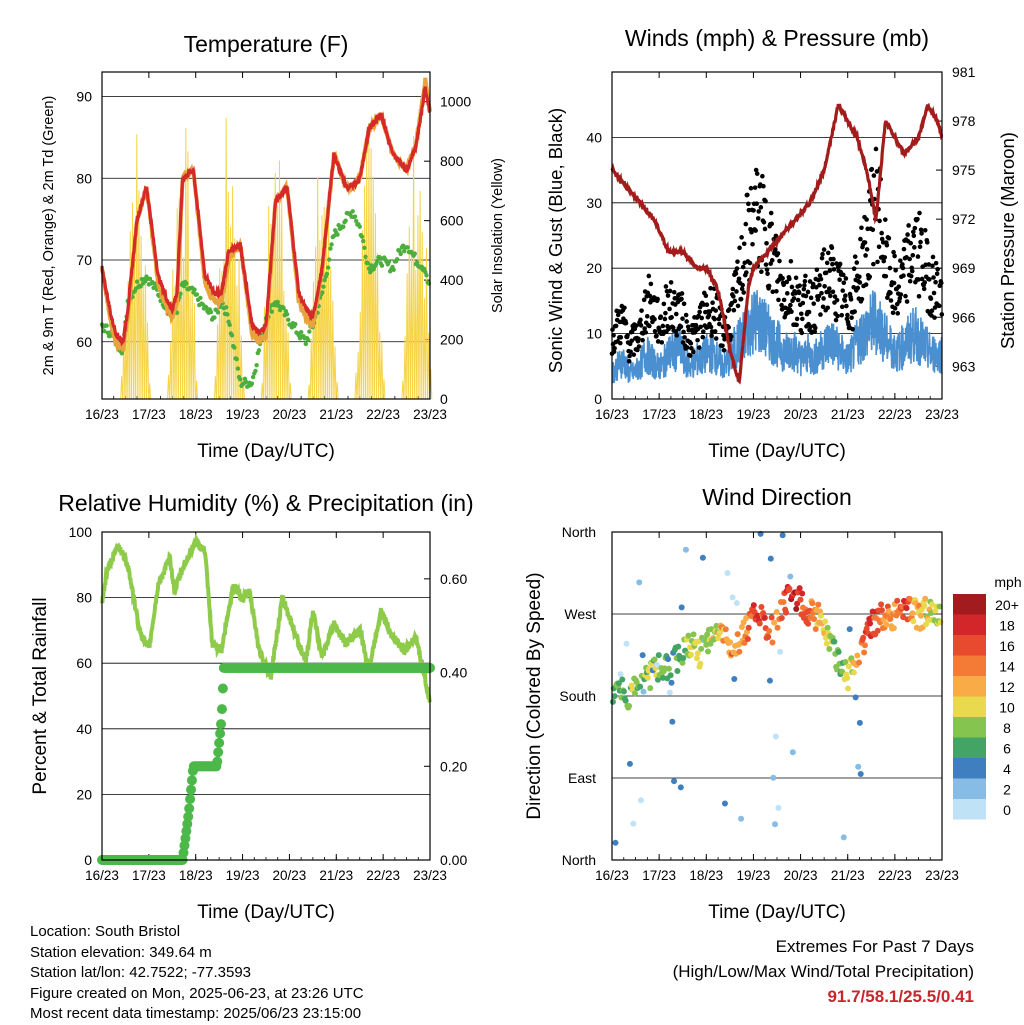 This screenshot has width=1024, height=1025. What do you see at coordinates (594, 268) in the screenshot?
I see `y-tick-label: 20` at bounding box center [594, 268].